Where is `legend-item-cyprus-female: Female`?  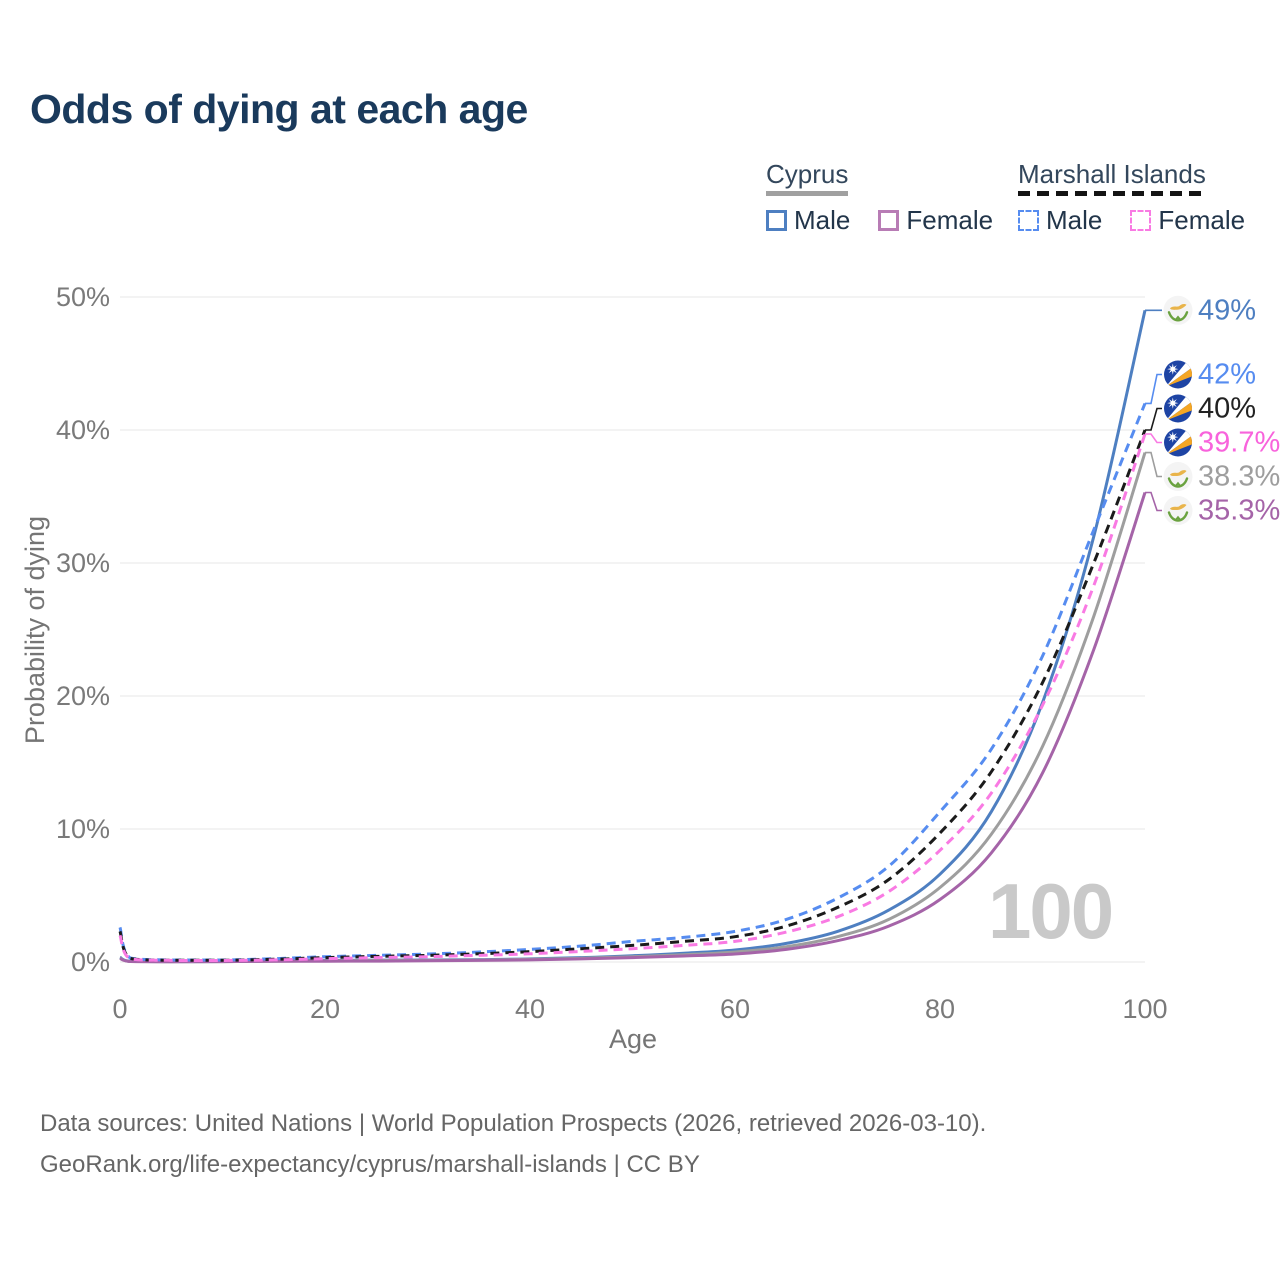
legend-item-cyprus-female: Female is located at coordinates (935, 220).